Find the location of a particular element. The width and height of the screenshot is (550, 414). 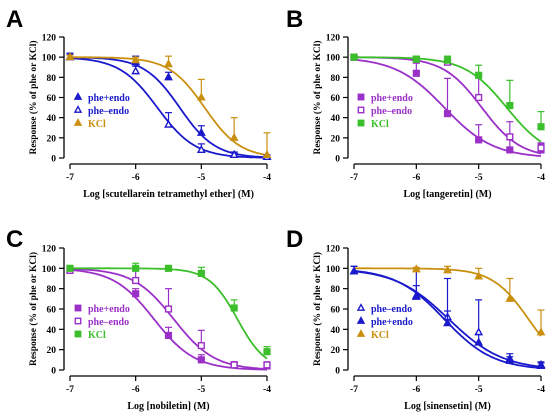

x-axis-label: Log [nobiletin] (M) is located at coordinates (168, 406).